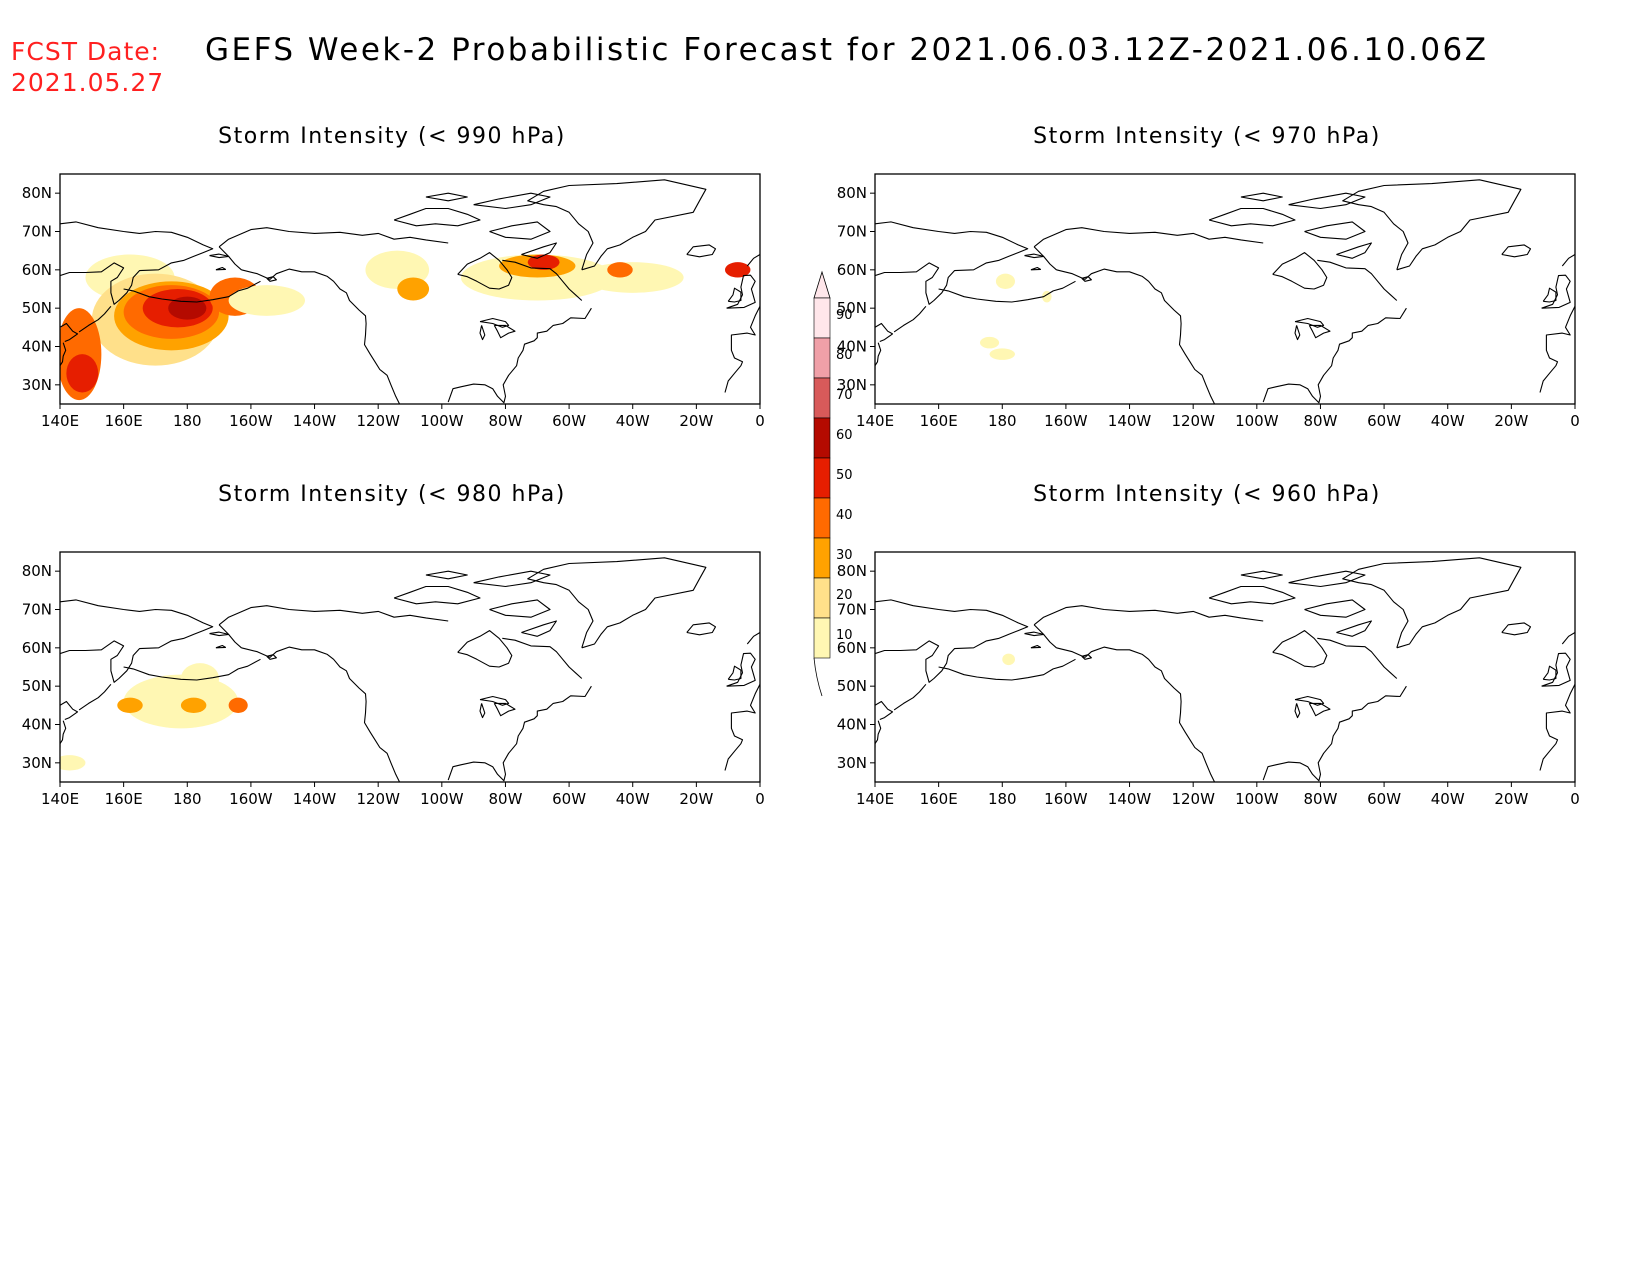 The height and width of the screenshot is (1275, 1650). Describe the element at coordinates (315, 799) in the screenshot. I see `lon-tick-label: 140W` at that location.